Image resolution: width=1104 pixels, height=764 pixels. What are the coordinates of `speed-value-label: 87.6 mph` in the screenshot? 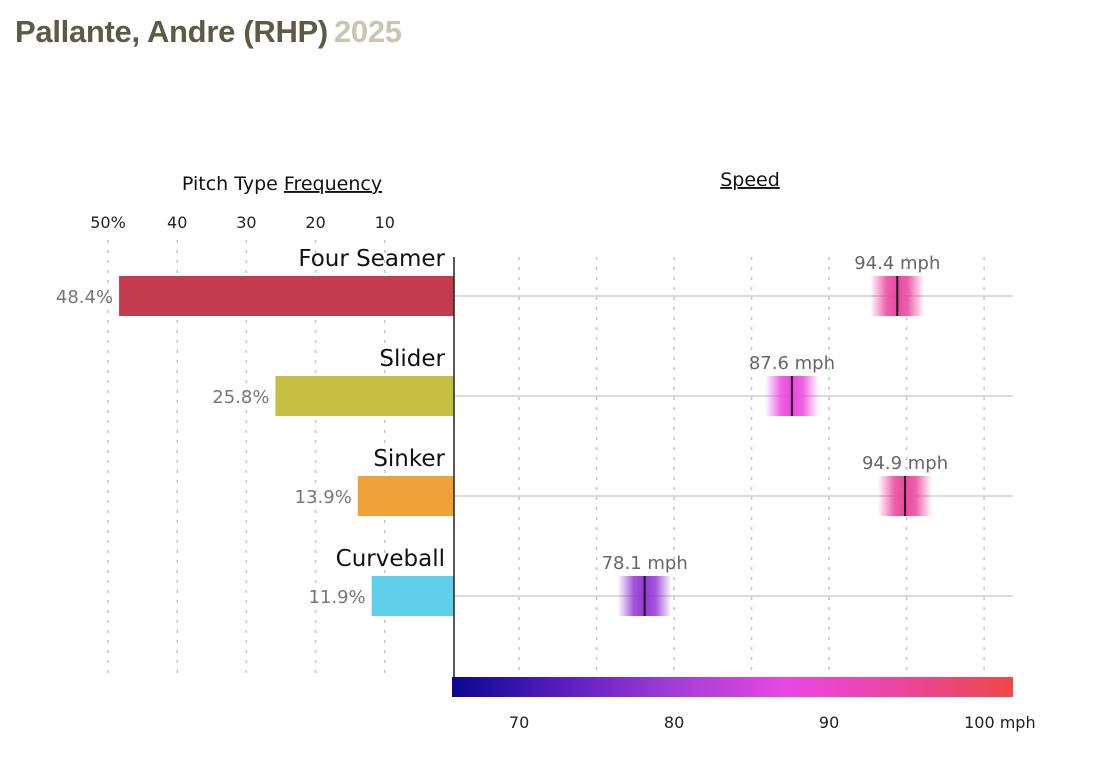 It's located at (792, 363).